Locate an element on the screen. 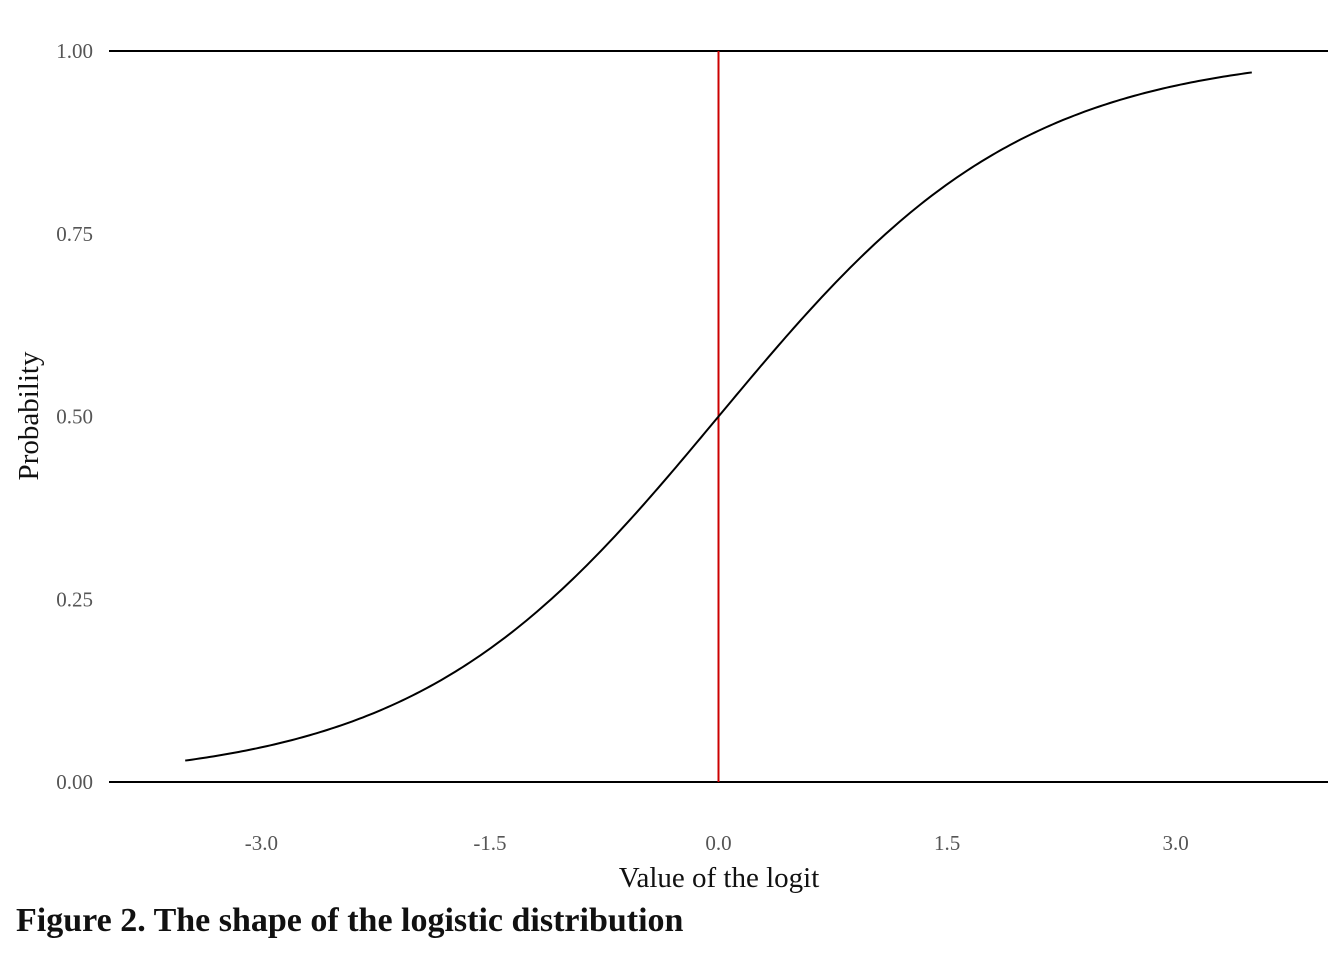 The image size is (1344, 960). y-axis-title: Probability is located at coordinates (29, 415).